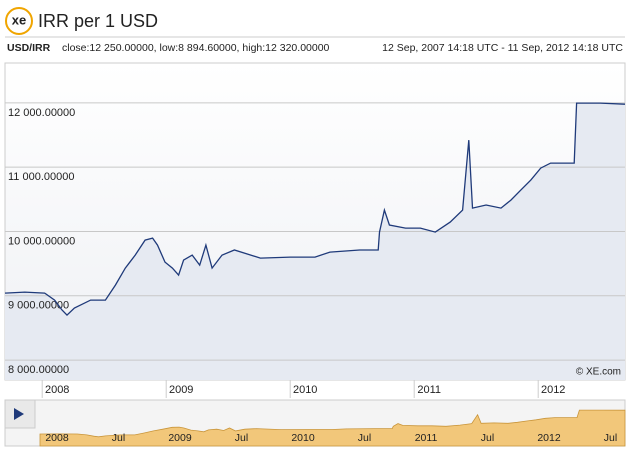  I want to click on x-tick-label: 2010, so click(305, 390).